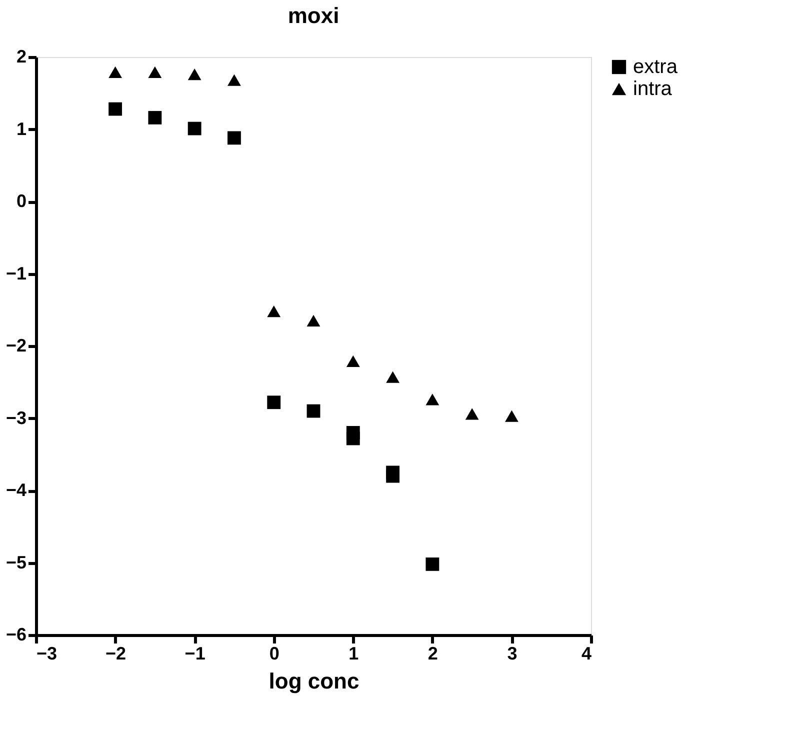 This screenshot has width=799, height=753. Describe the element at coordinates (16, 346) in the screenshot. I see `y-tick-label: −2` at that location.